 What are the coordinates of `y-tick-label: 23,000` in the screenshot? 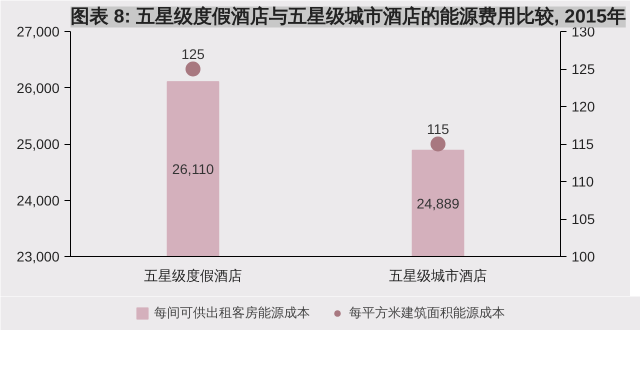 It's located at (38, 256).